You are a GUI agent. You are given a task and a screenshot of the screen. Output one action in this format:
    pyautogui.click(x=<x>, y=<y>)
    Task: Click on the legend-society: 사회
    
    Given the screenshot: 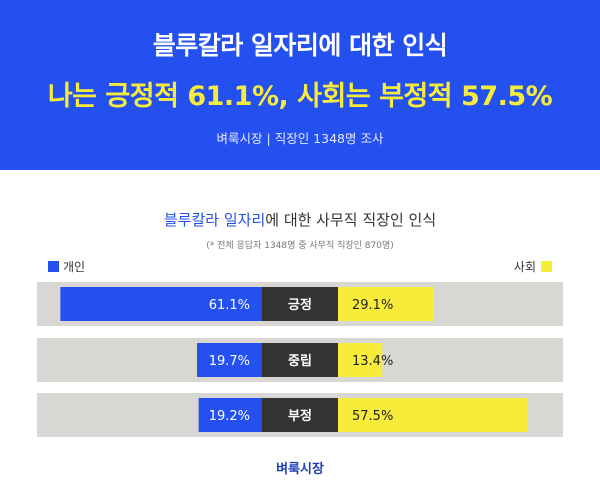 What is the action you would take?
    pyautogui.click(x=533, y=266)
    